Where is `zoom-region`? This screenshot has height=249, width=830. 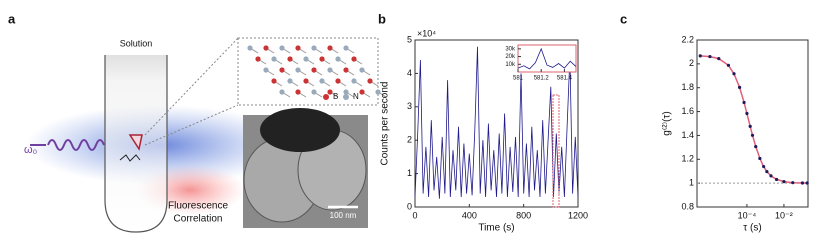 zoom-region is located at coordinates (556, 151).